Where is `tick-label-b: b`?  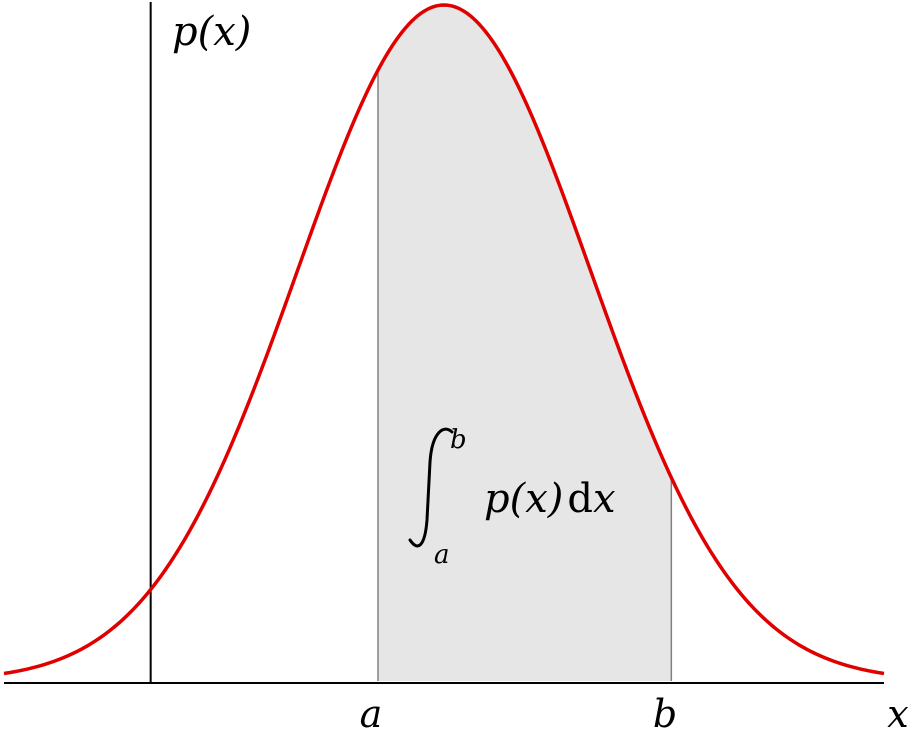
tick-label-b: b is located at coordinates (665, 713).